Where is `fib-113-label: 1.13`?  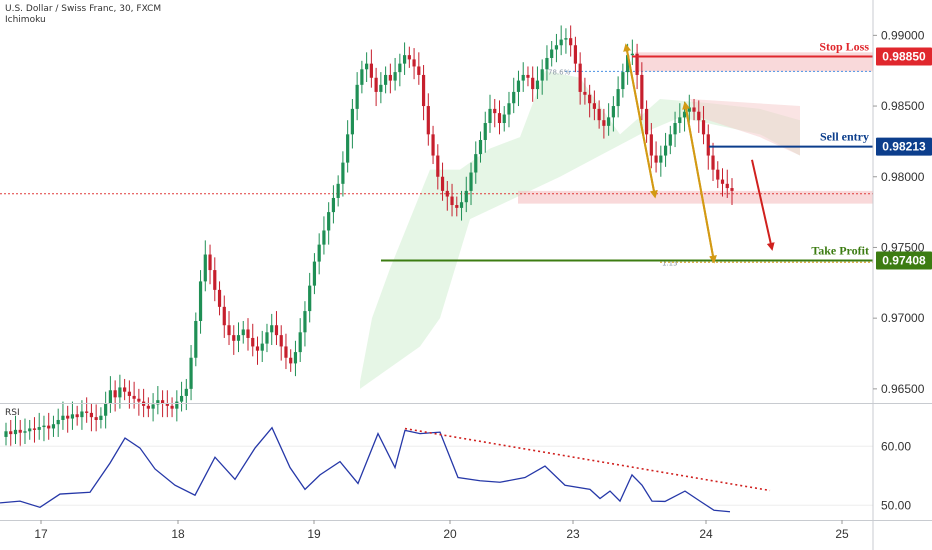 fib-113-label: 1.13 is located at coordinates (670, 263).